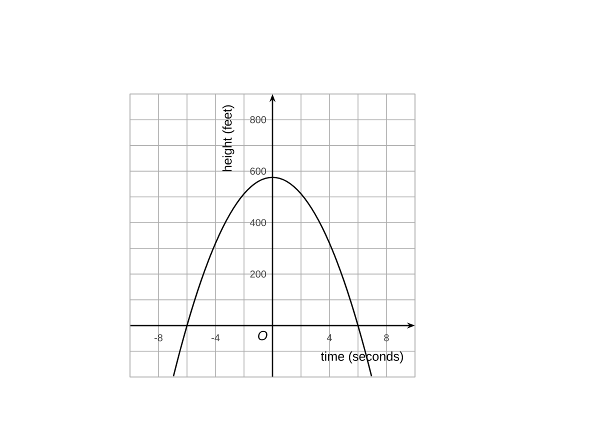 The image size is (614, 439). I want to click on y-axis-title: height (feet), so click(228, 138).